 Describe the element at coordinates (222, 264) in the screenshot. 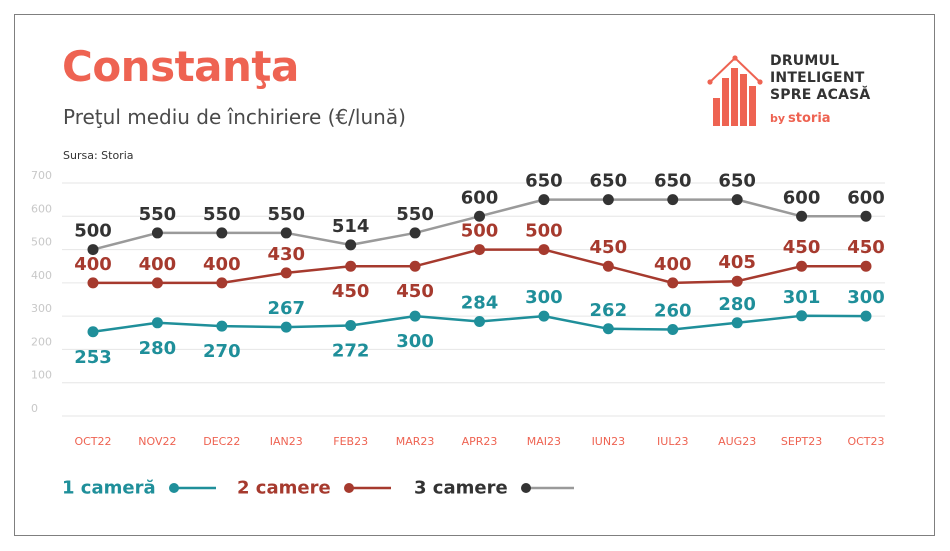

I see `data-label-two_rooms-dec22: 400` at that location.